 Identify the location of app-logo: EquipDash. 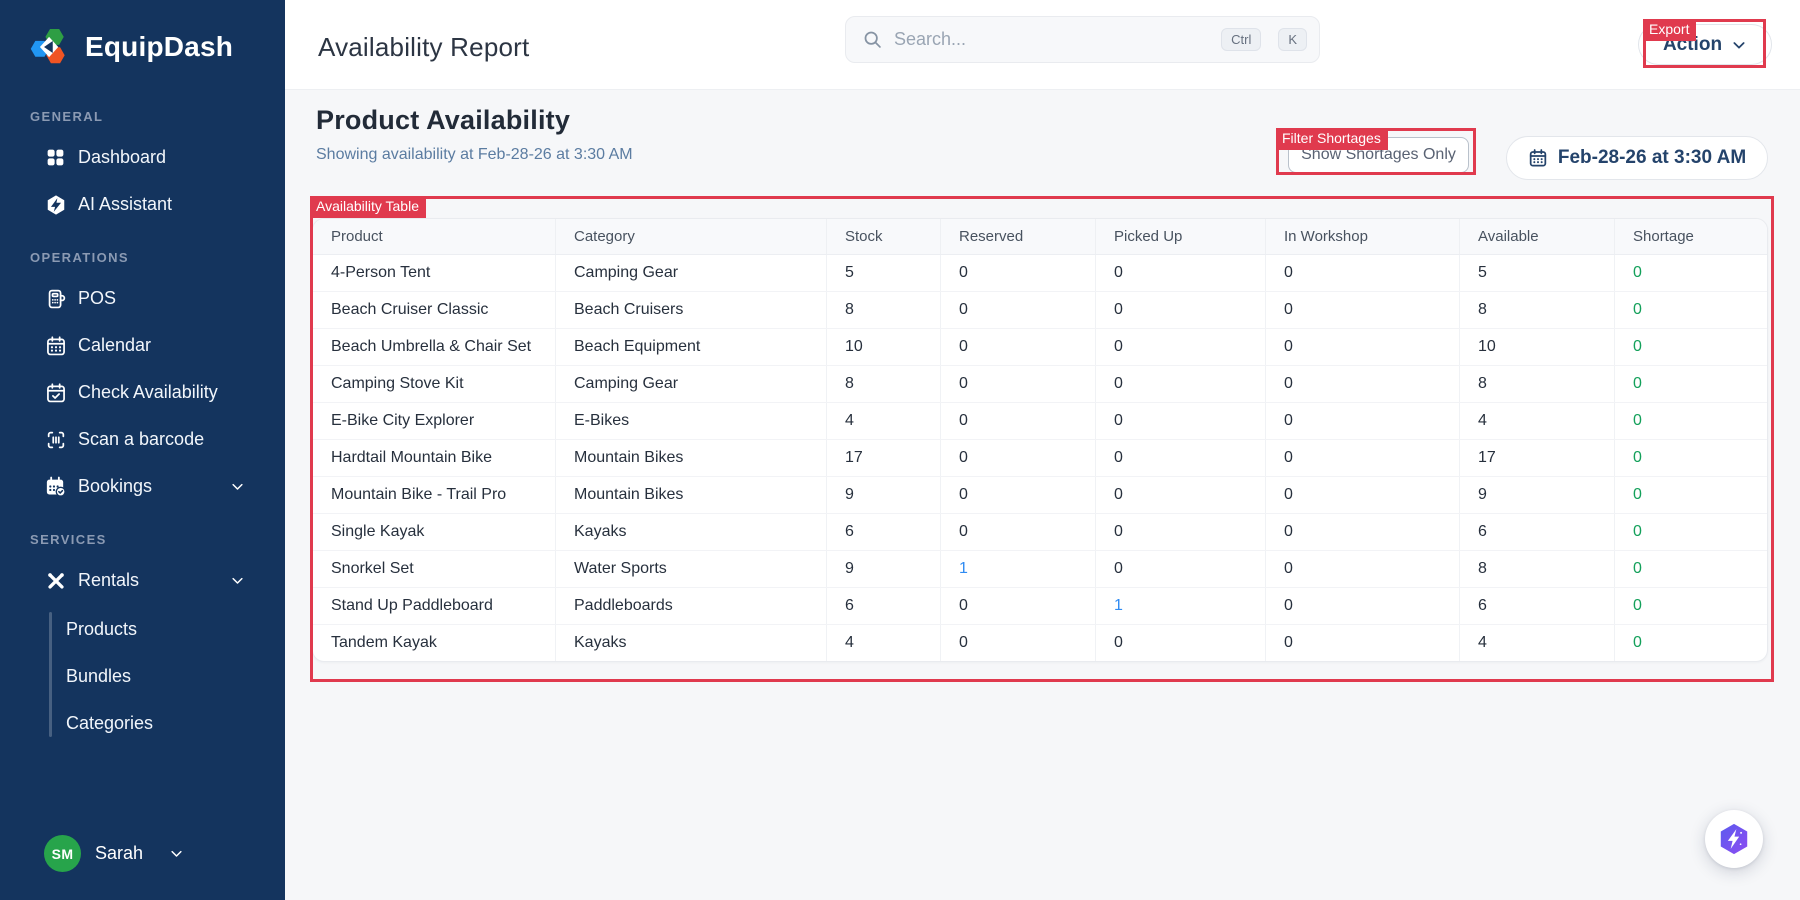
(142, 43).